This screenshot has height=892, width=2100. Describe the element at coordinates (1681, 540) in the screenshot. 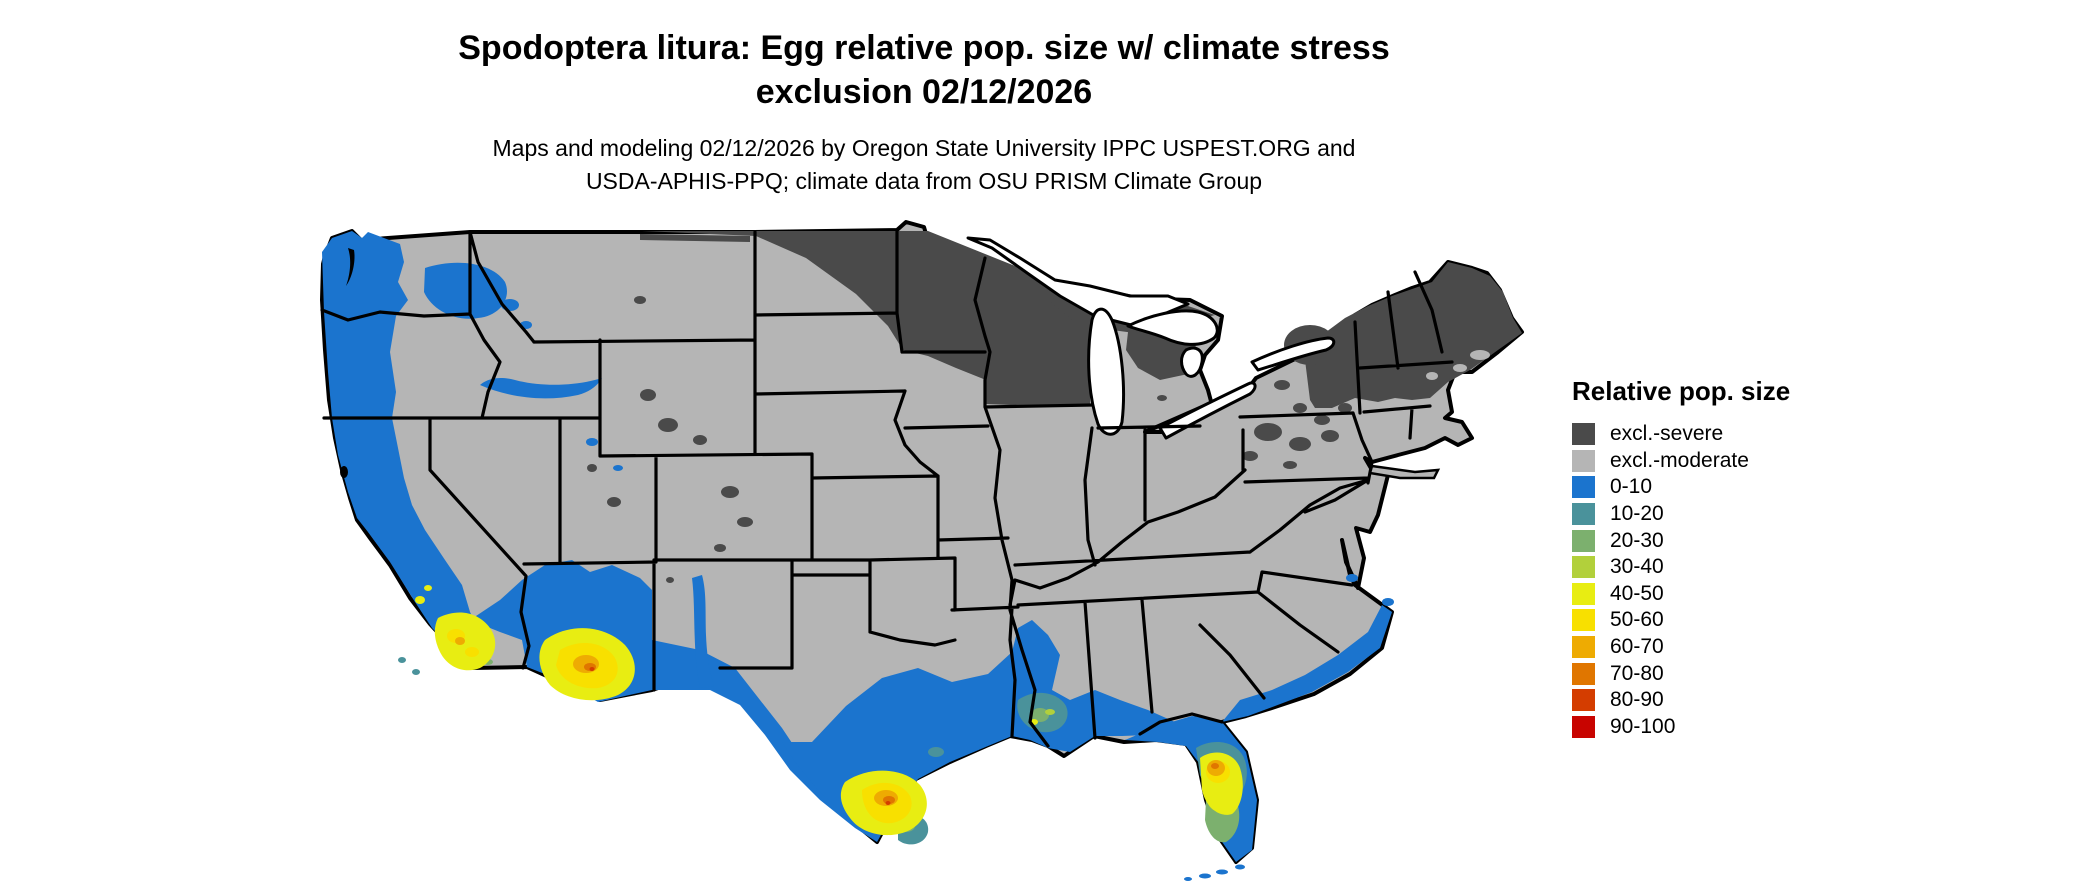

I see `legend-item: 20-30` at that location.